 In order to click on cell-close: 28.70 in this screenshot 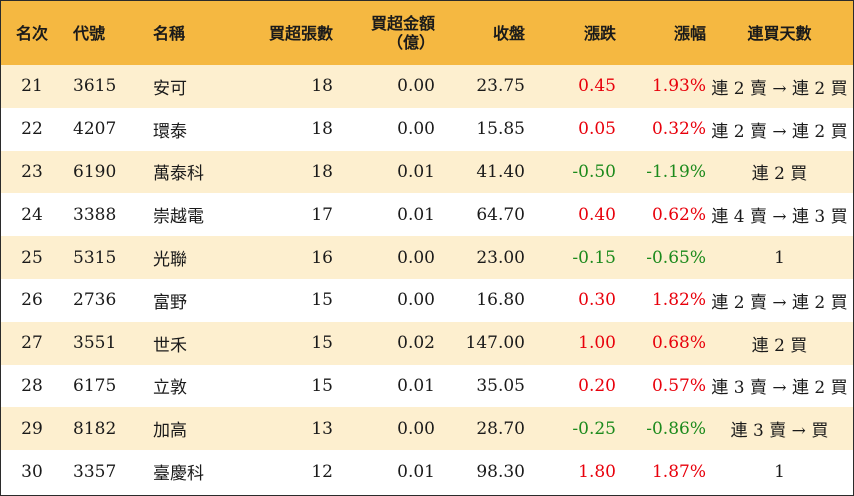, I will do `click(500, 428)`.